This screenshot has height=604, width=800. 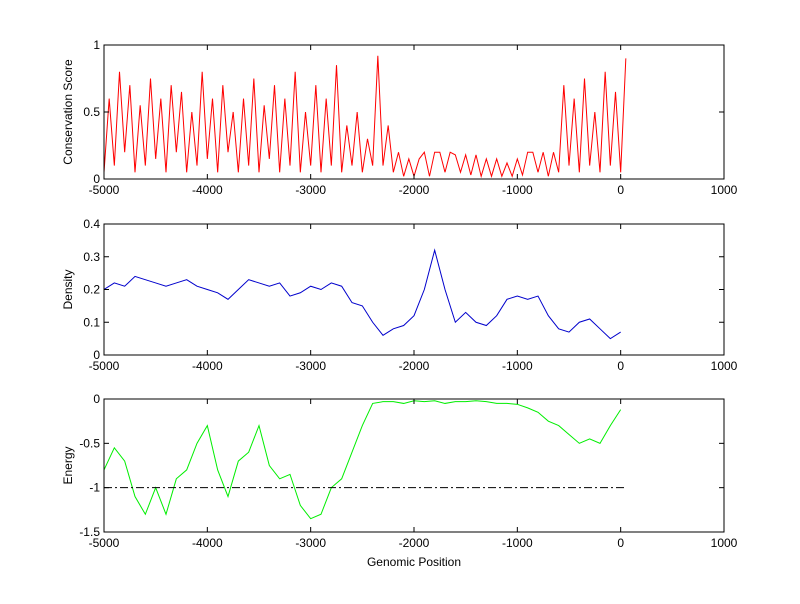 I want to click on y-tick-label: -1, so click(x=94, y=488).